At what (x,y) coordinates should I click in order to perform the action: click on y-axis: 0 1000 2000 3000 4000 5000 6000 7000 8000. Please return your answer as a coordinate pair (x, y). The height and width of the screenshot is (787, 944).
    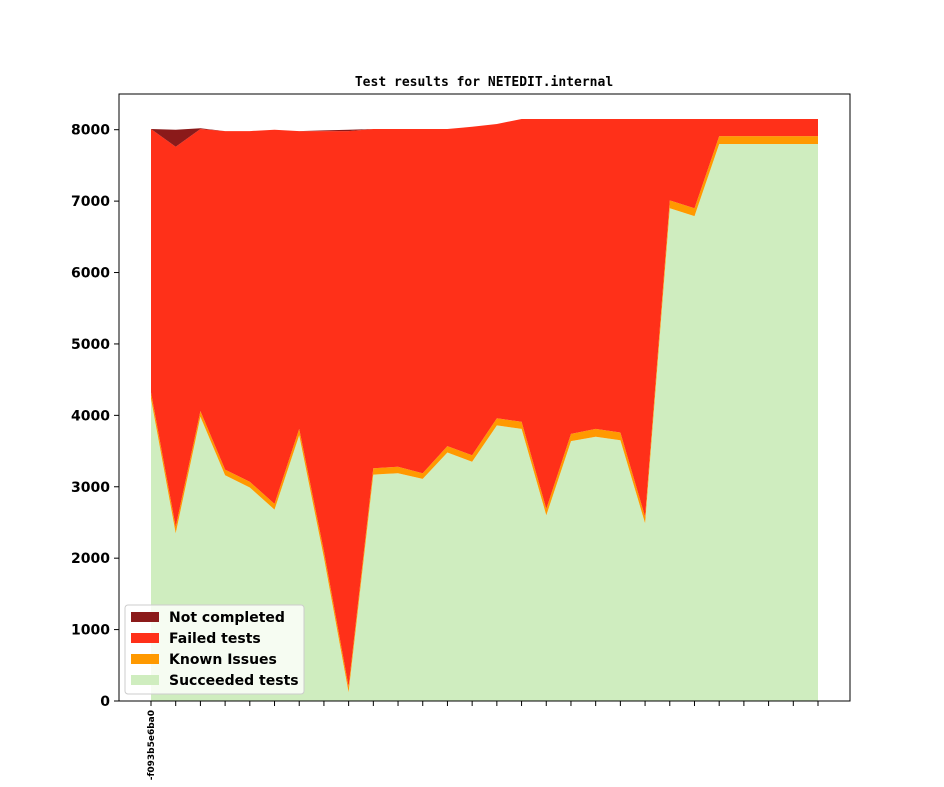
    Looking at the image, I should click on (95, 416).